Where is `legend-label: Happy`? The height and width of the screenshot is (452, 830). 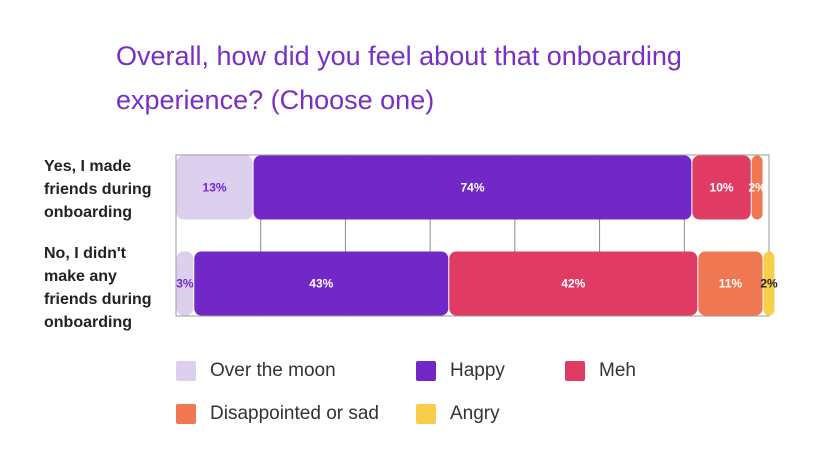
legend-label: Happy is located at coordinates (477, 370).